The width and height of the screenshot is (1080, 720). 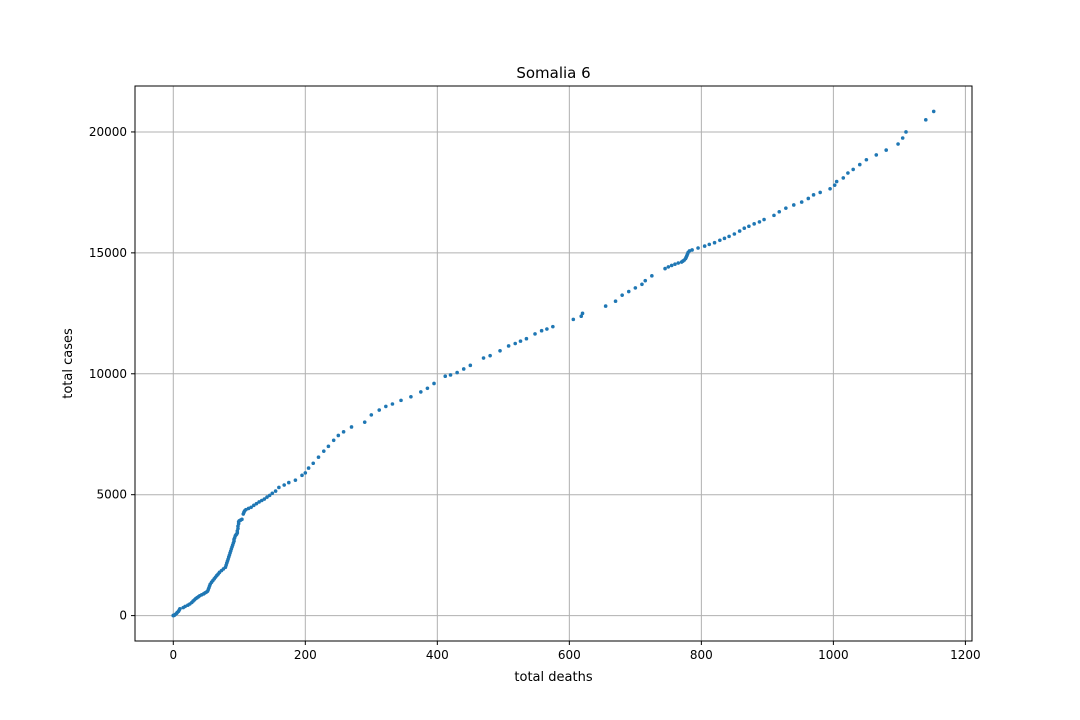 I want to click on y-axis-label: total cases, so click(x=68, y=363).